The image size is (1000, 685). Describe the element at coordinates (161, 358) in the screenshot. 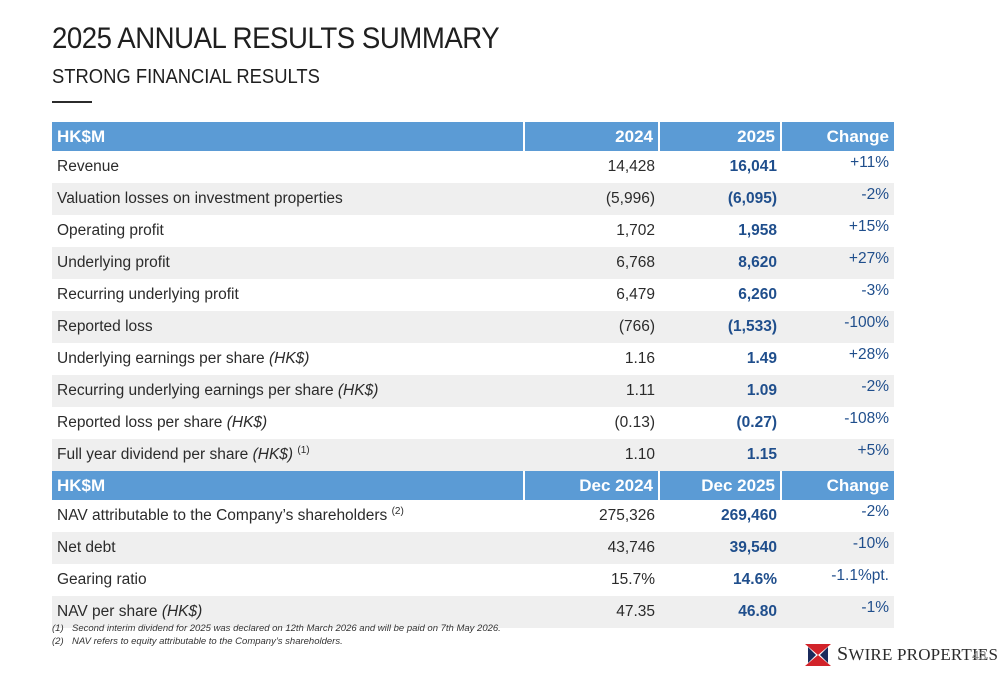

I see `row-label-text: Underlying earnings per share` at that location.